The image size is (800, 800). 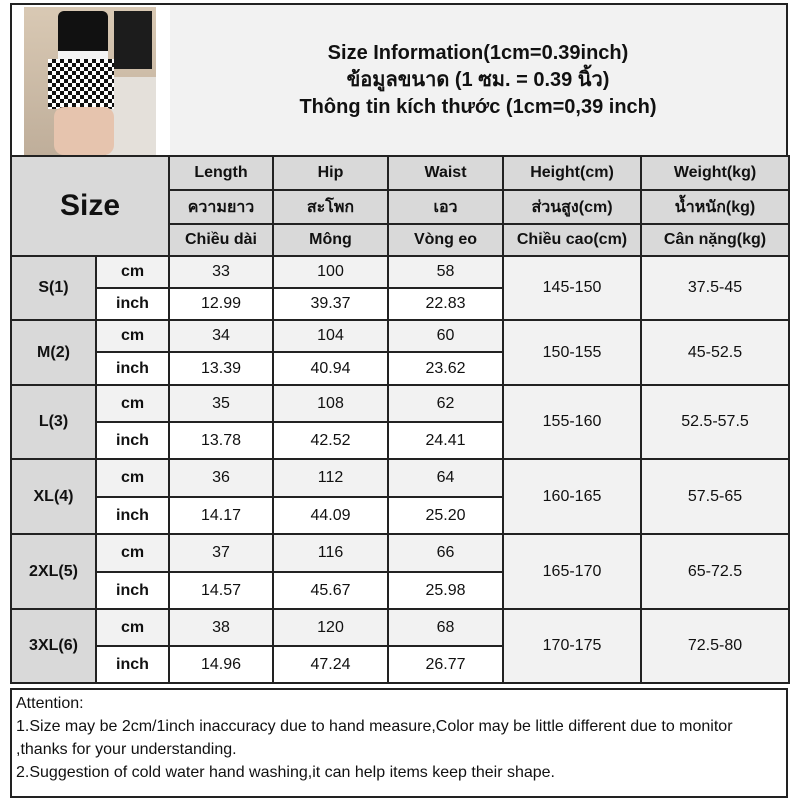 I want to click on cell-hip-cm: 112, so click(x=330, y=478).